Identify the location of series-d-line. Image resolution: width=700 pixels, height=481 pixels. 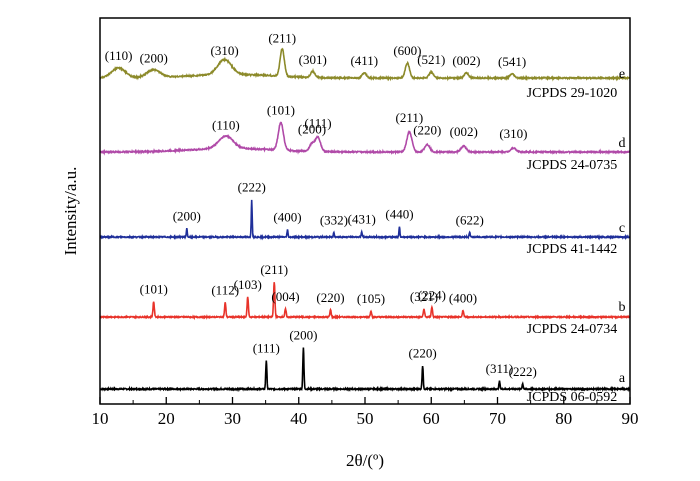
(365, 138).